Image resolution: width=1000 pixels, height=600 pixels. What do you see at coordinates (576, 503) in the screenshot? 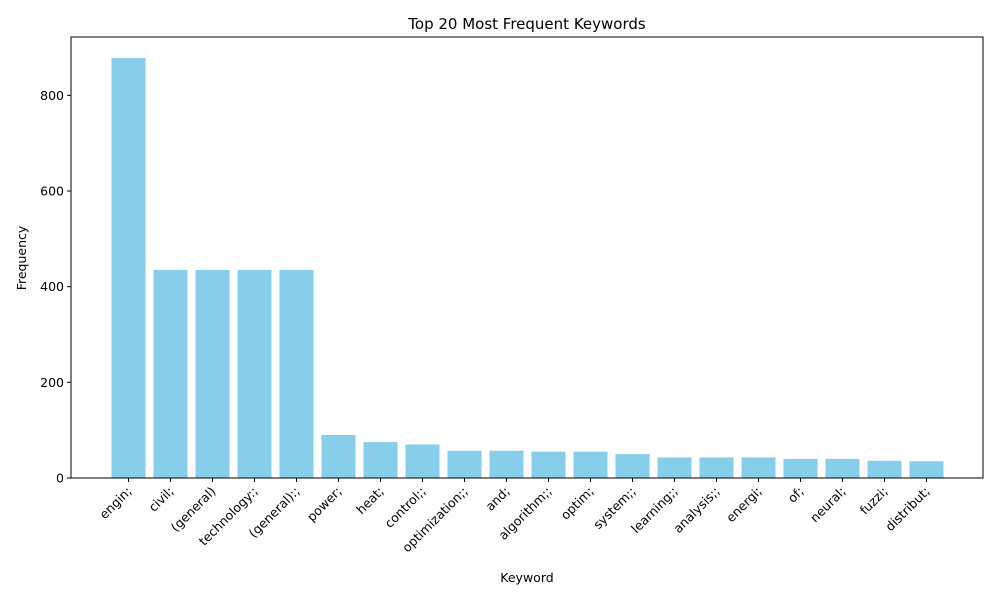
I see `x-tick-label: optim;` at bounding box center [576, 503].